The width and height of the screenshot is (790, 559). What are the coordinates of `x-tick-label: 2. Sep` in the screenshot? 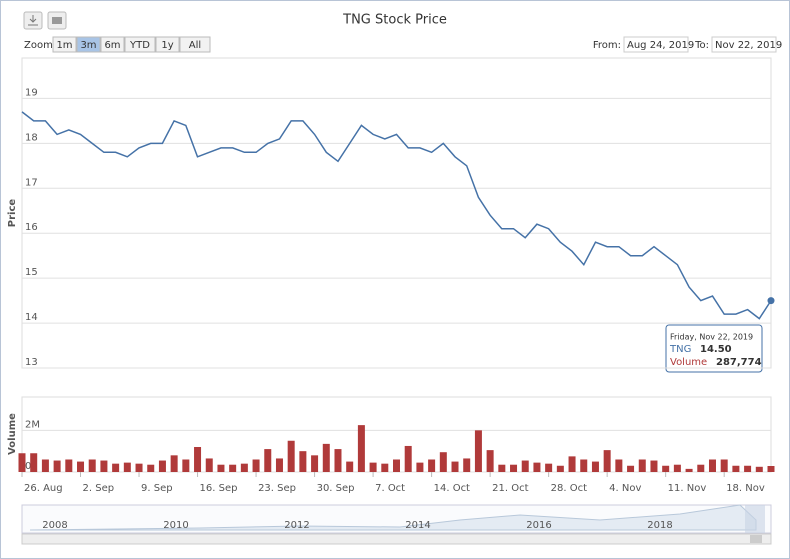 It's located at (99, 488).